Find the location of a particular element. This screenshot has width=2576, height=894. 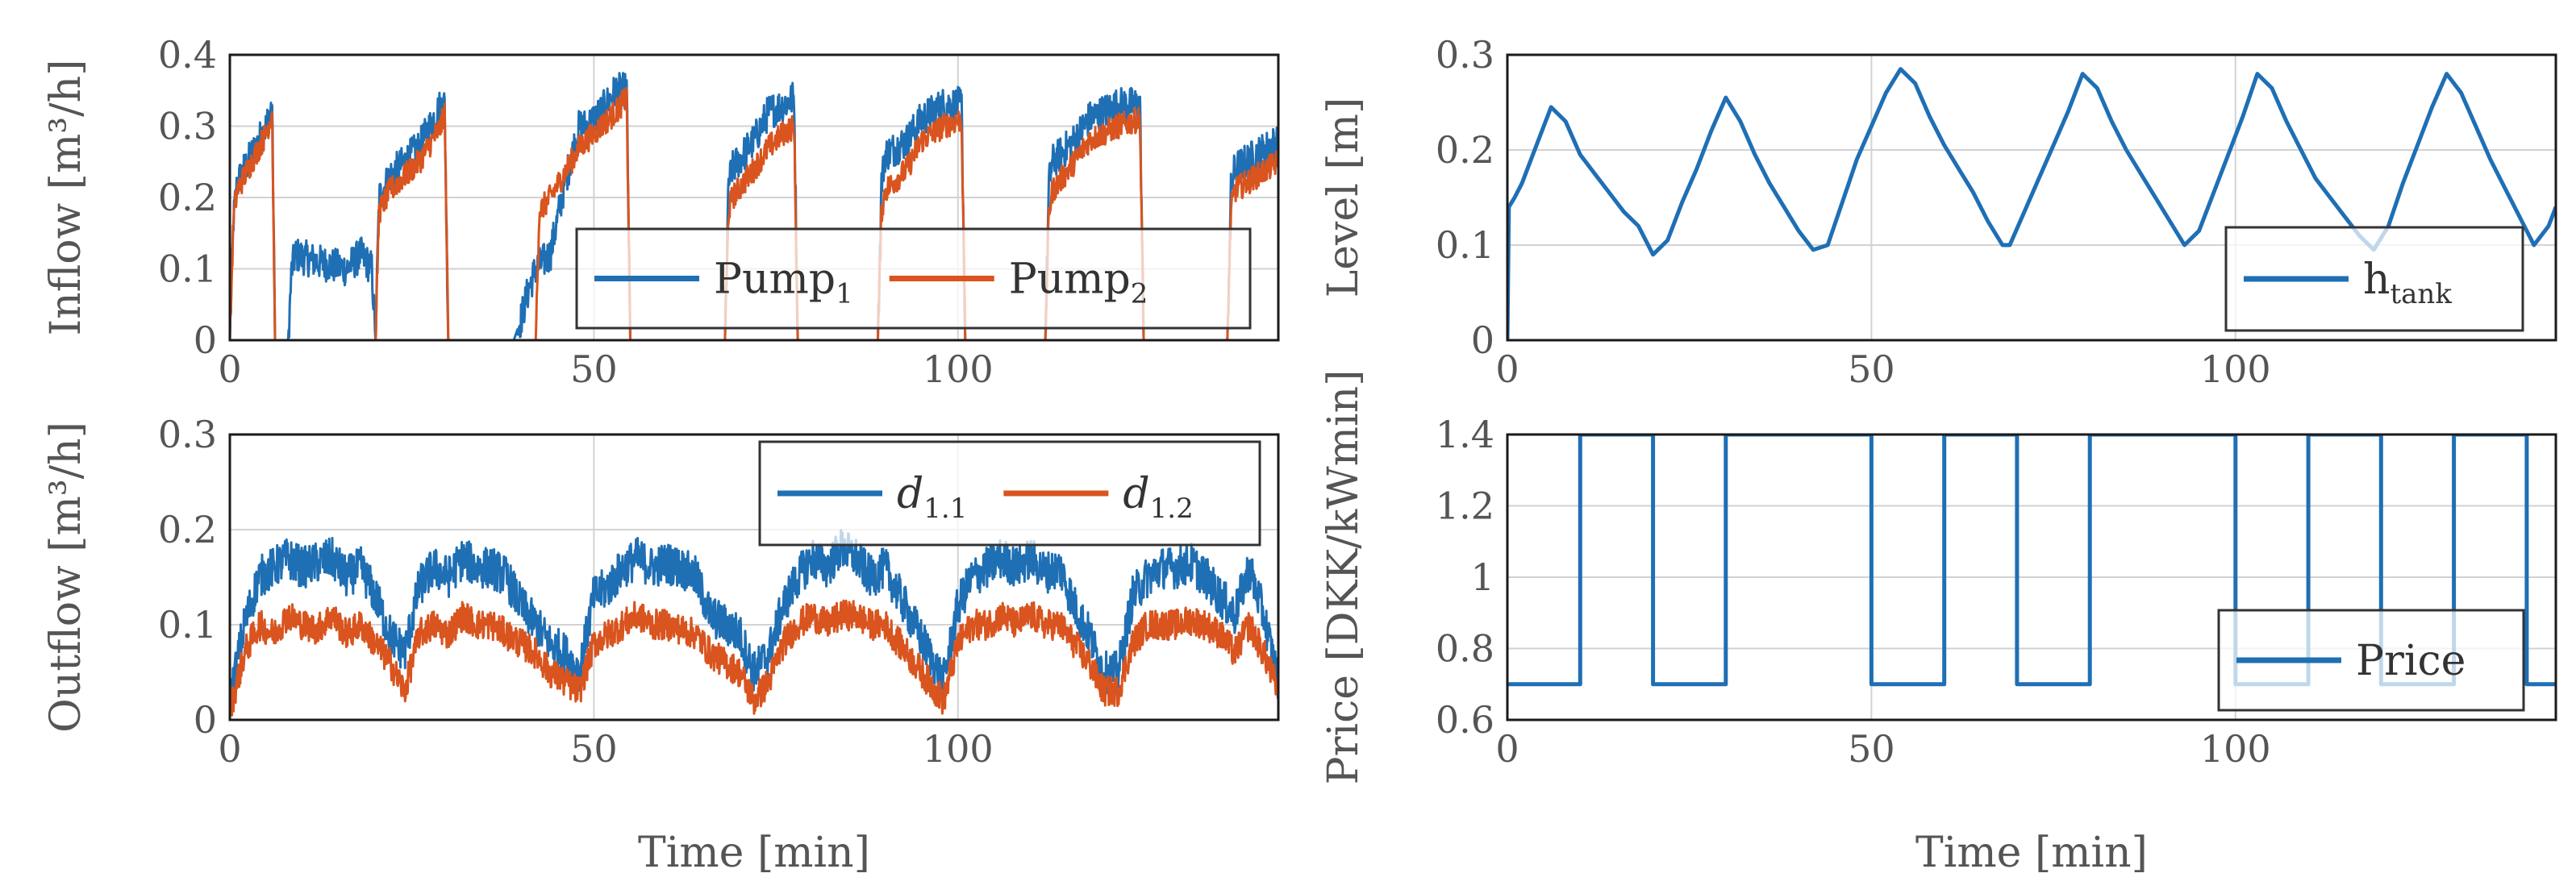

y-axis-label: Outflow [m³/h] is located at coordinates (66, 577).